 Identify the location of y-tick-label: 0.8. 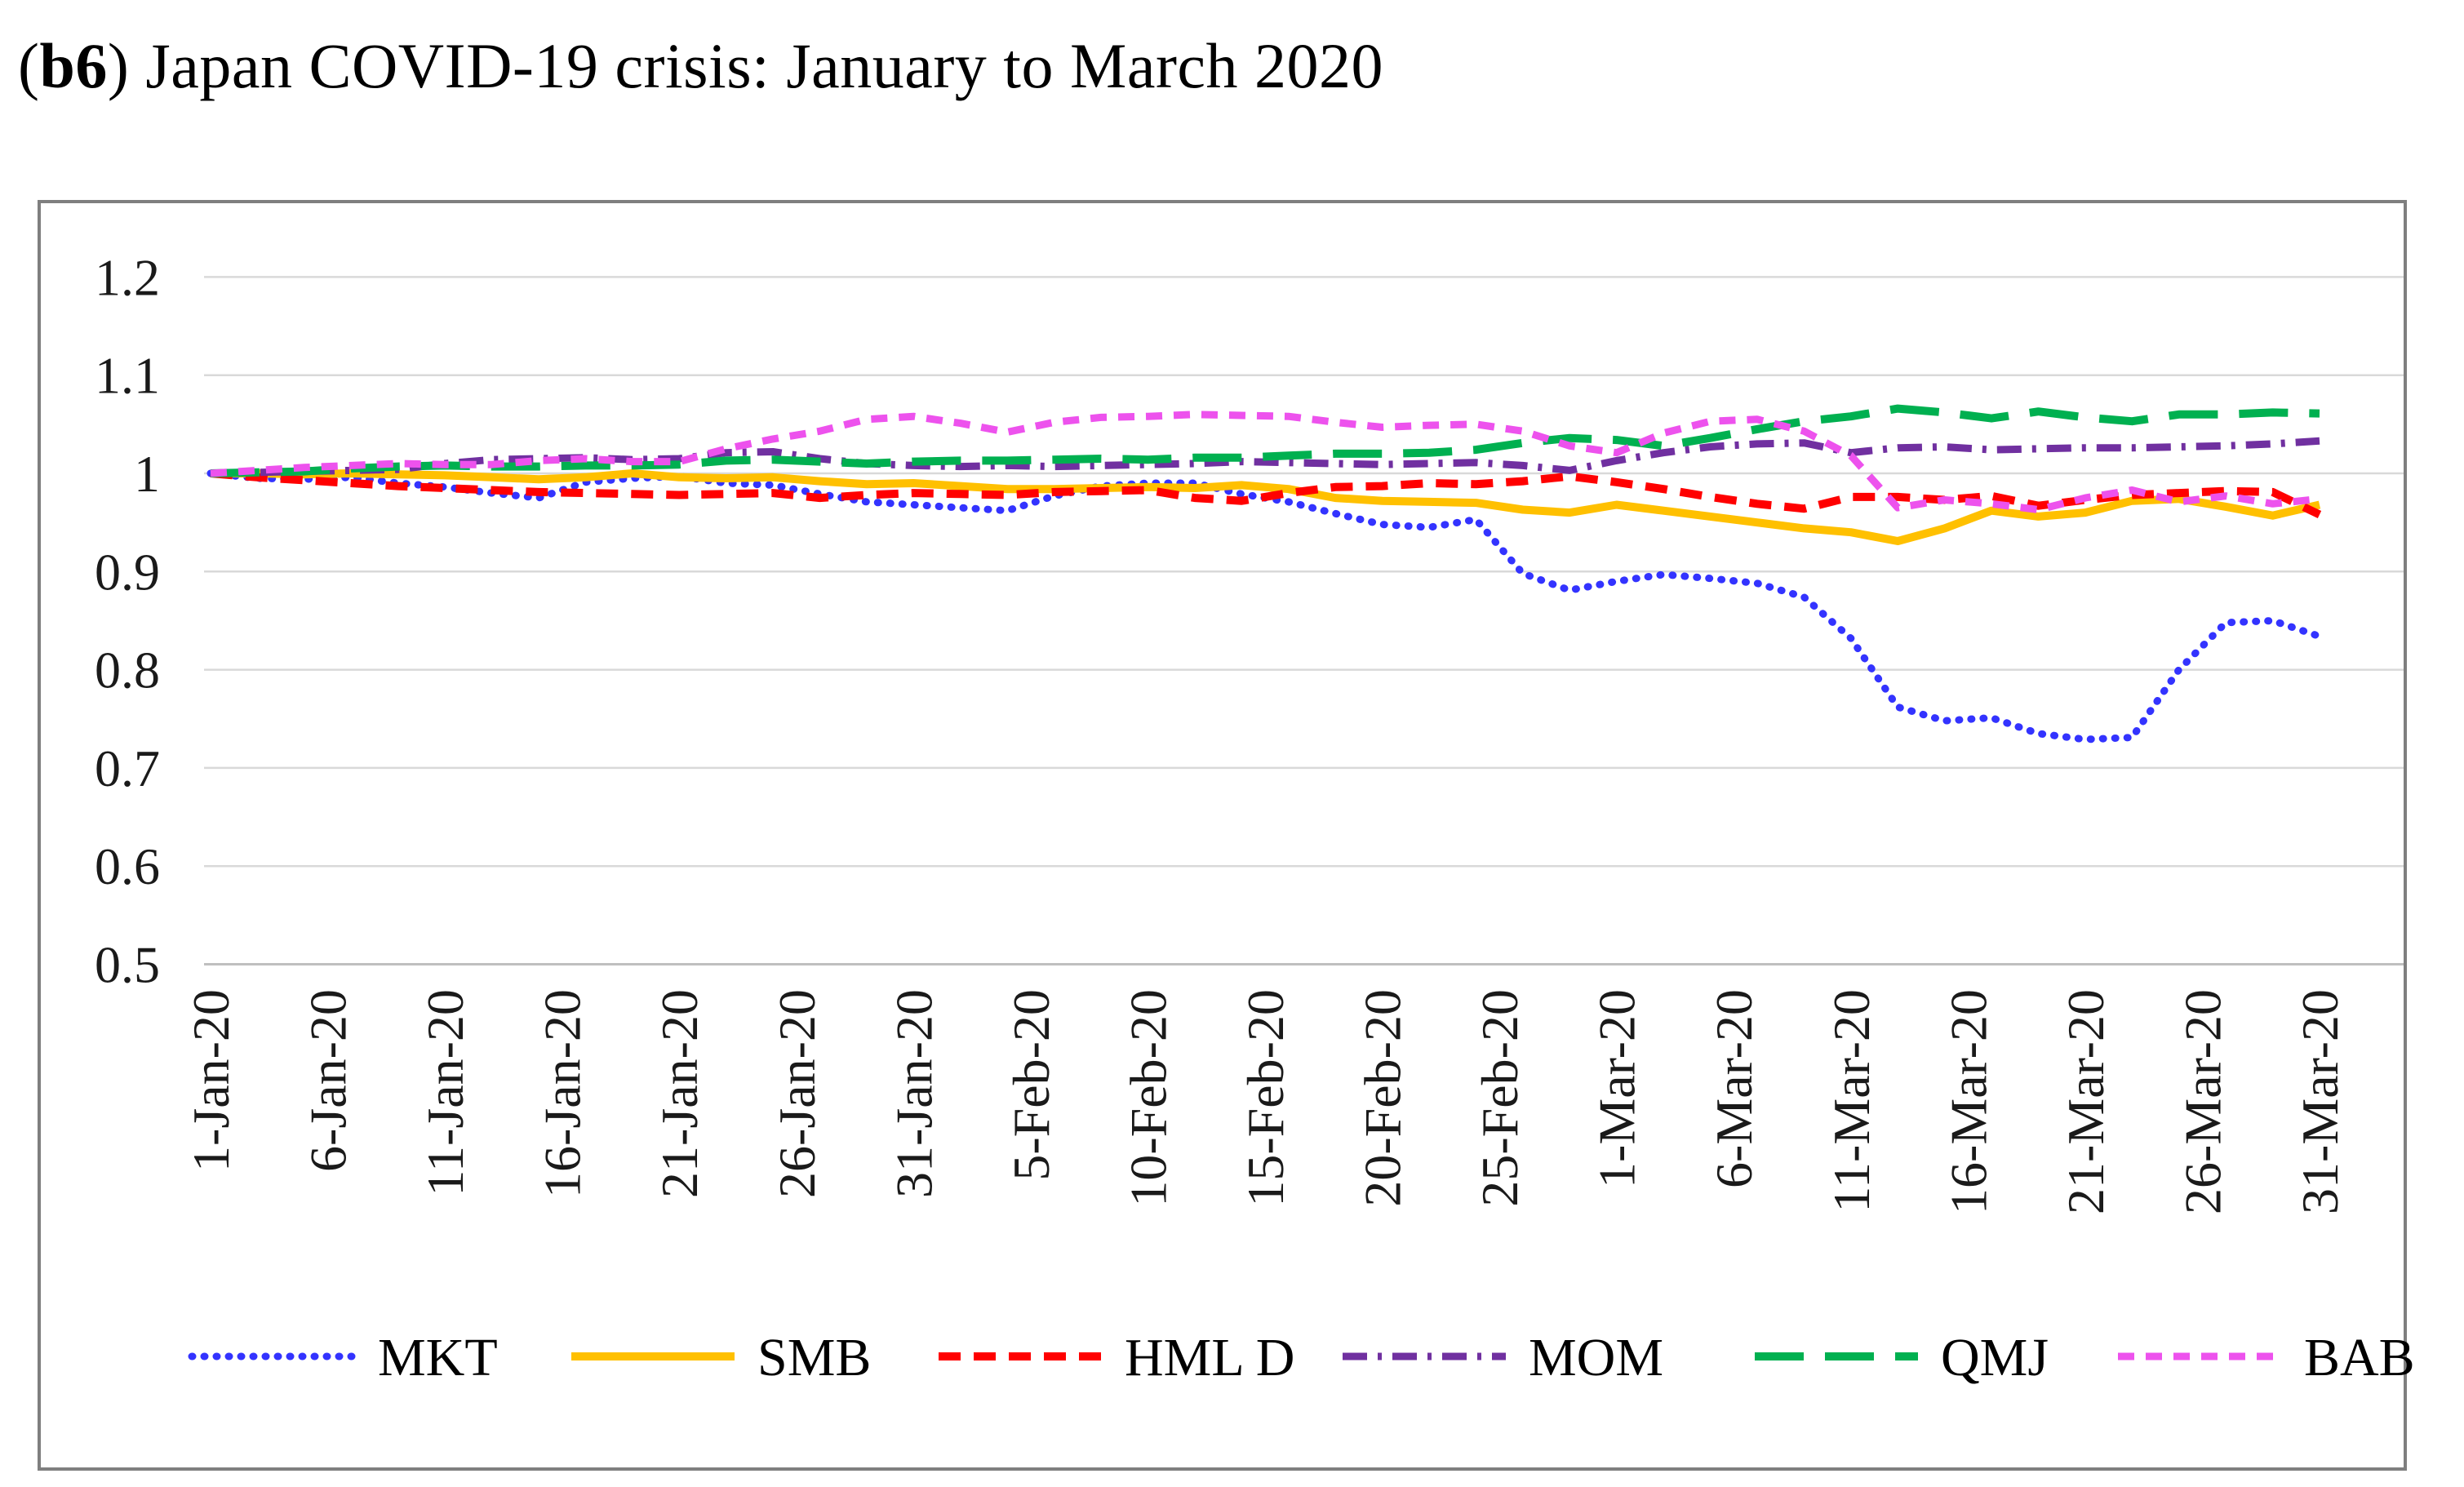
(128, 670).